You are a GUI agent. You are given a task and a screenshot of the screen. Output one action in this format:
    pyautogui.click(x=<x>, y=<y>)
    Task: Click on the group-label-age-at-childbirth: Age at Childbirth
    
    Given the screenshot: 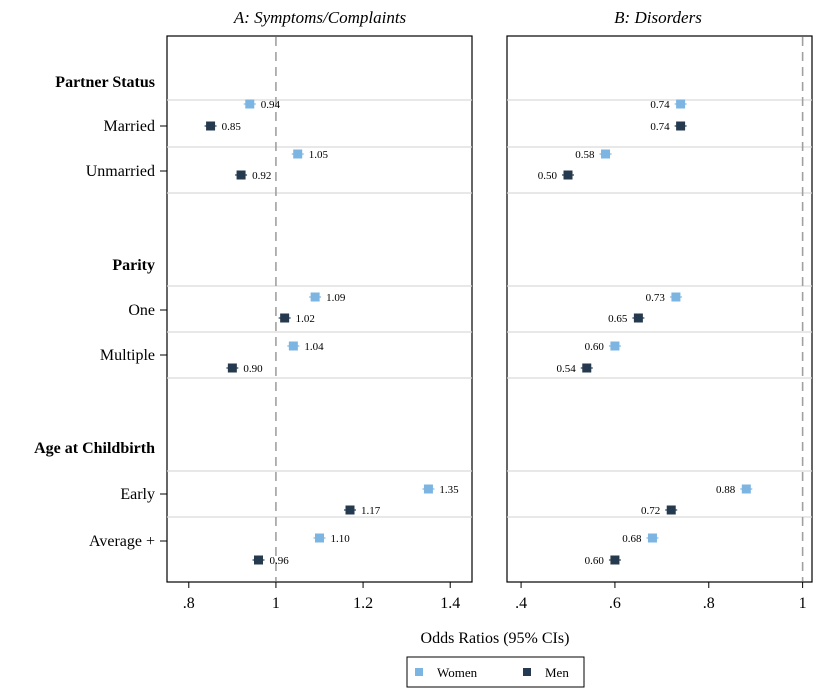 What is the action you would take?
    pyautogui.click(x=94, y=448)
    